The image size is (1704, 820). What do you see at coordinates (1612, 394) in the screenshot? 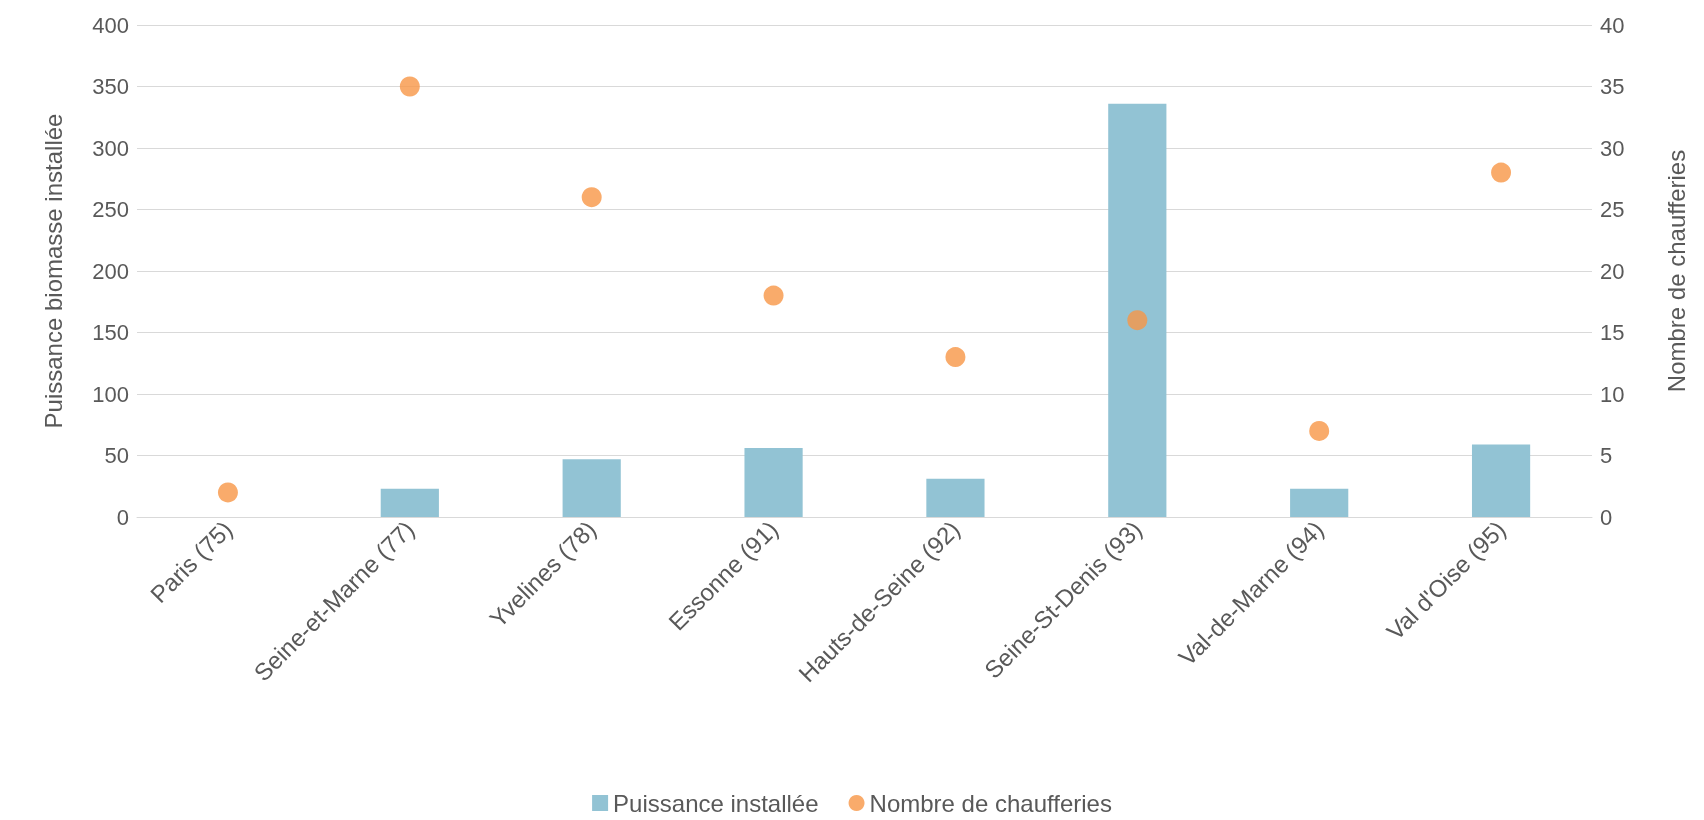
I see `y2-tick-label: 10` at bounding box center [1612, 394].